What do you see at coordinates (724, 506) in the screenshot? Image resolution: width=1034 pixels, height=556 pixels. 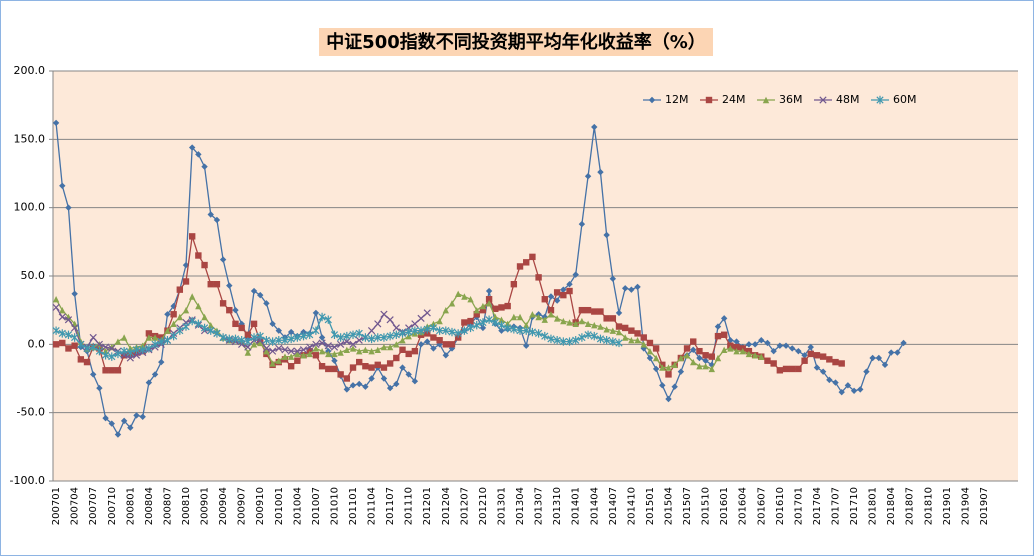 I see `x-tick-label: 201601` at bounding box center [724, 506].